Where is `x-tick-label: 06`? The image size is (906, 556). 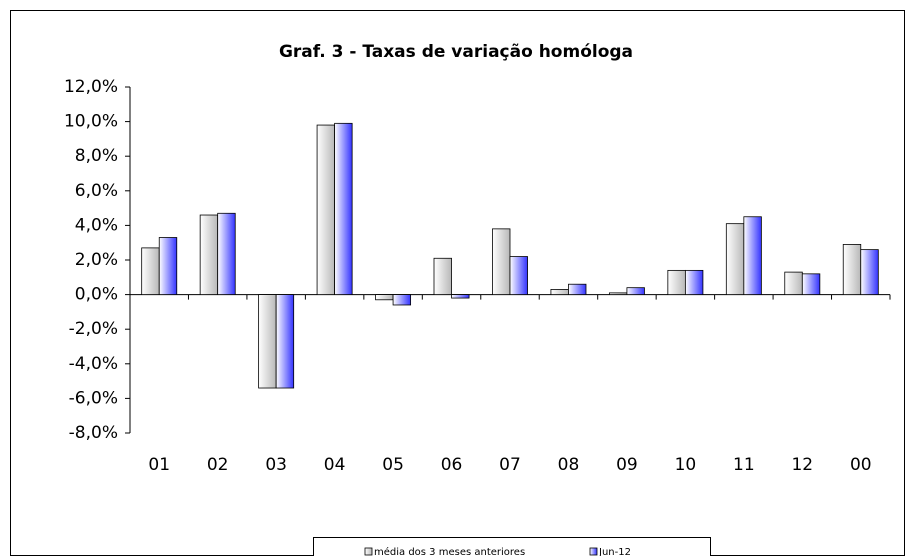
x-tick-label: 06 is located at coordinates (452, 465).